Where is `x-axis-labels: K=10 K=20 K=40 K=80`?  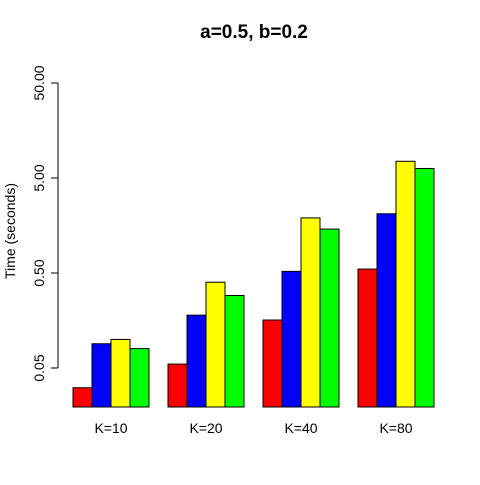
x-axis-labels: K=10 K=20 K=40 K=80 is located at coordinates (253, 428).